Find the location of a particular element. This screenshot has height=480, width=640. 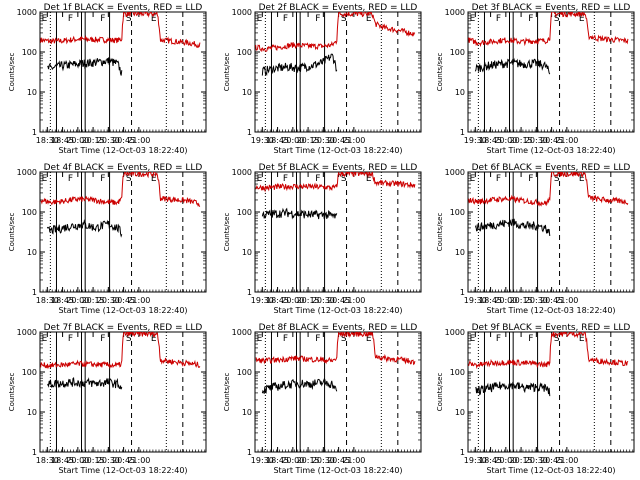

chart-title: Det 1f BLACK = Events, RED = LLD is located at coordinates (123, 8).